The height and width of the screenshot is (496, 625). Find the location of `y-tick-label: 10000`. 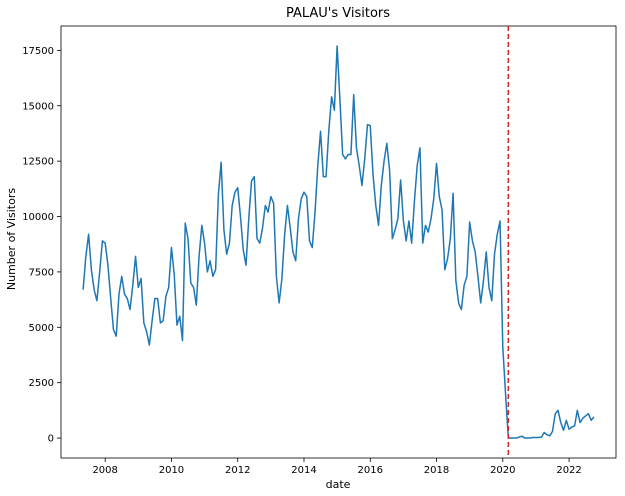

y-tick-label: 10000 is located at coordinates (38, 217).